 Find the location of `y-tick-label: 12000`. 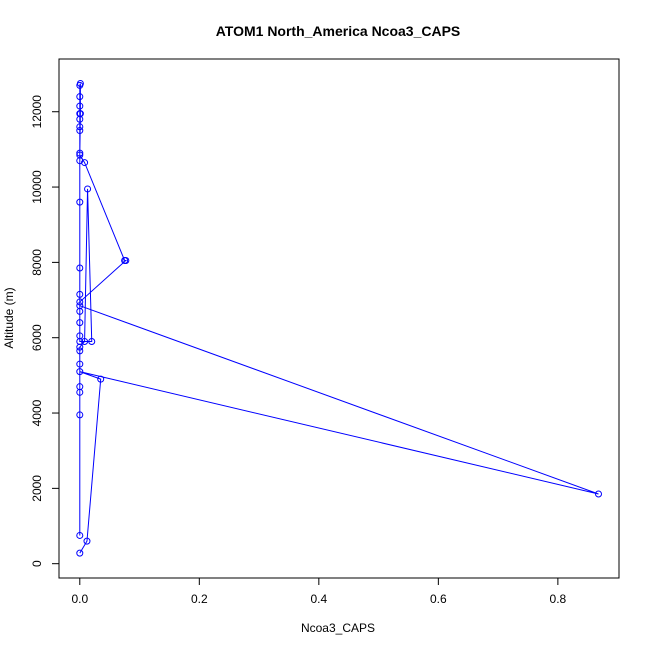

y-tick-label: 12000 is located at coordinates (37, 112).